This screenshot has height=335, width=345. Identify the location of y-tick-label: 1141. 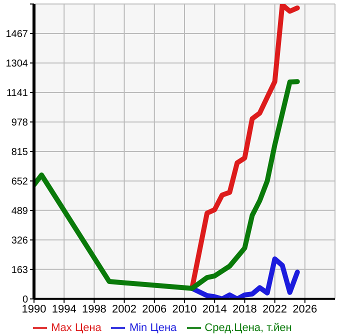
(17, 94).